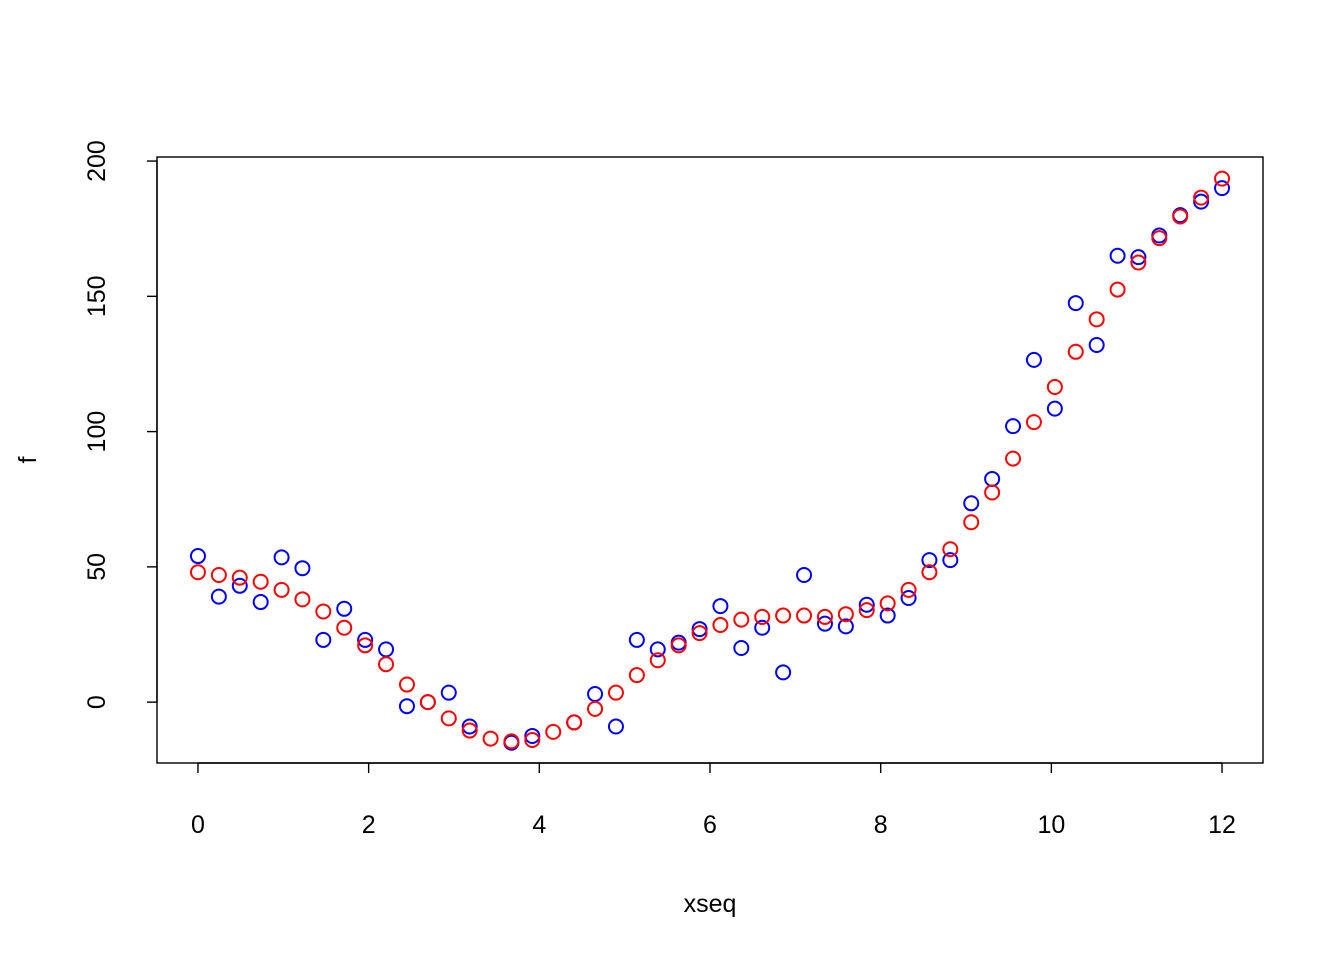  What do you see at coordinates (710, 904) in the screenshot?
I see `x-axis-label: xseq` at bounding box center [710, 904].